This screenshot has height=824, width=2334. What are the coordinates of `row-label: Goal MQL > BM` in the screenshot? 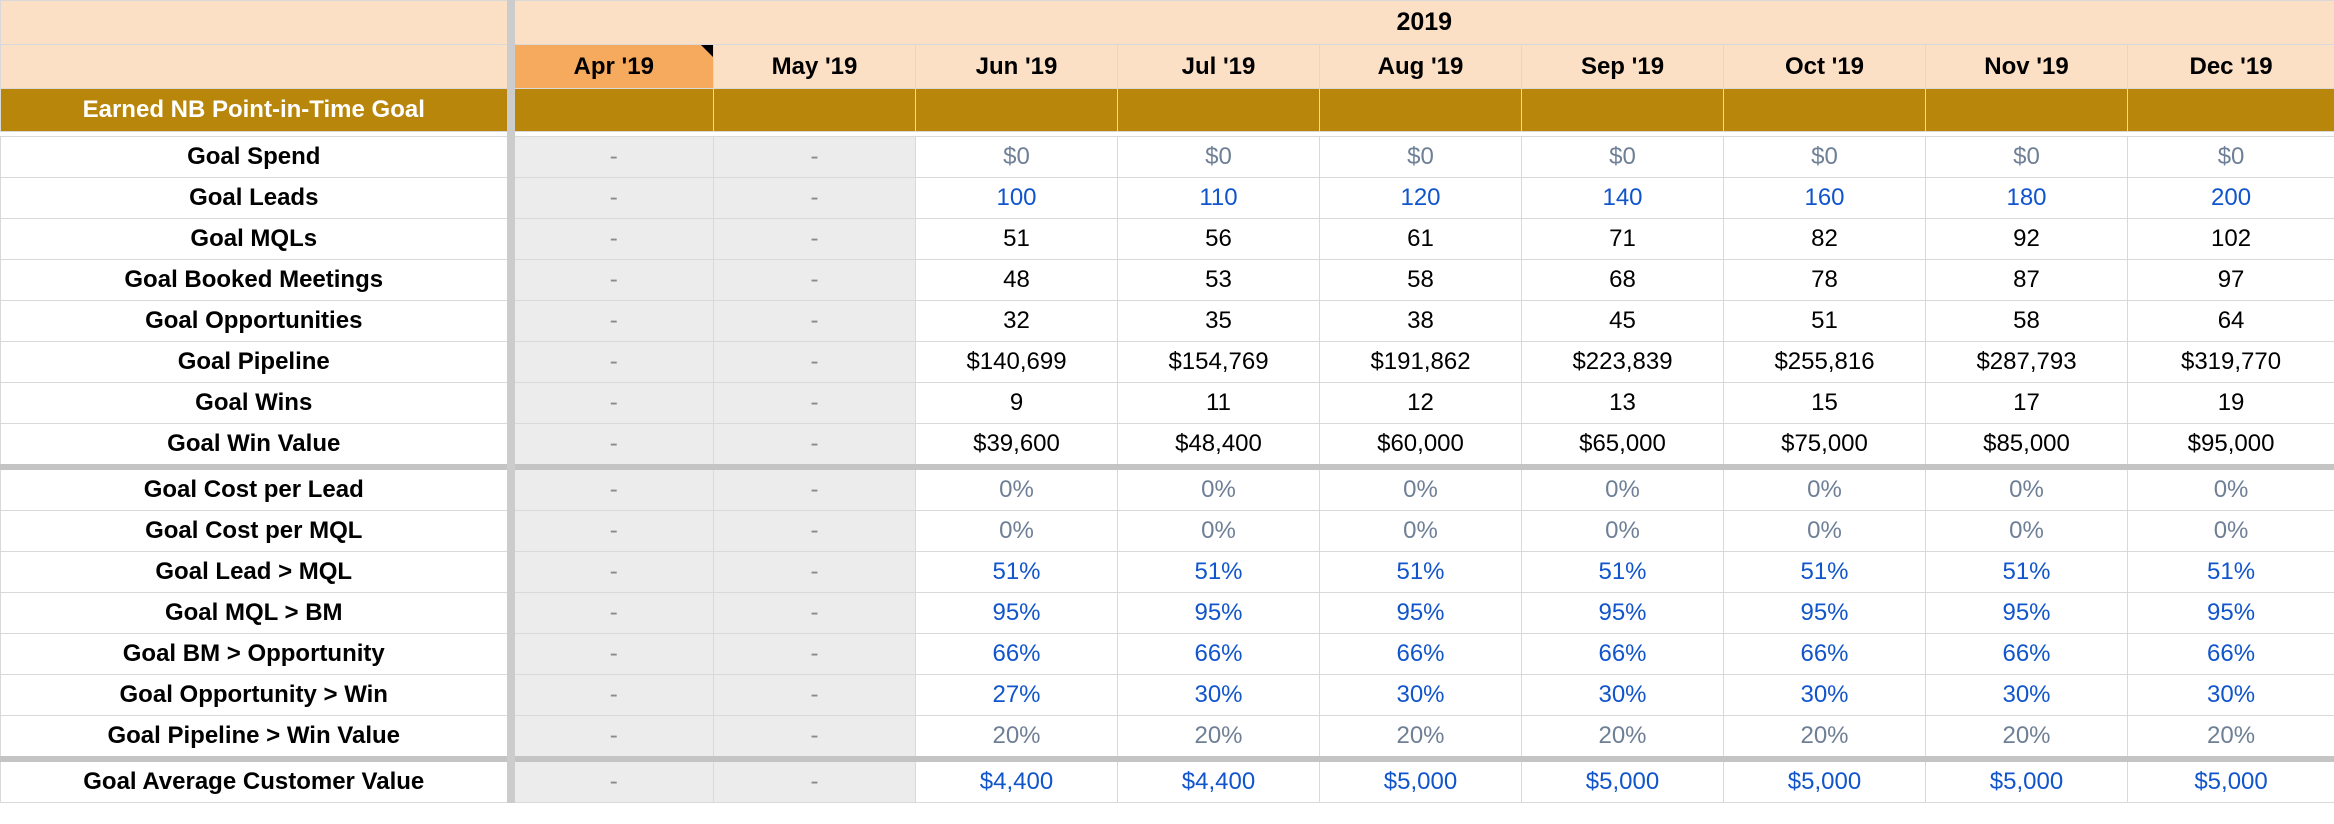 It's located at (257, 613).